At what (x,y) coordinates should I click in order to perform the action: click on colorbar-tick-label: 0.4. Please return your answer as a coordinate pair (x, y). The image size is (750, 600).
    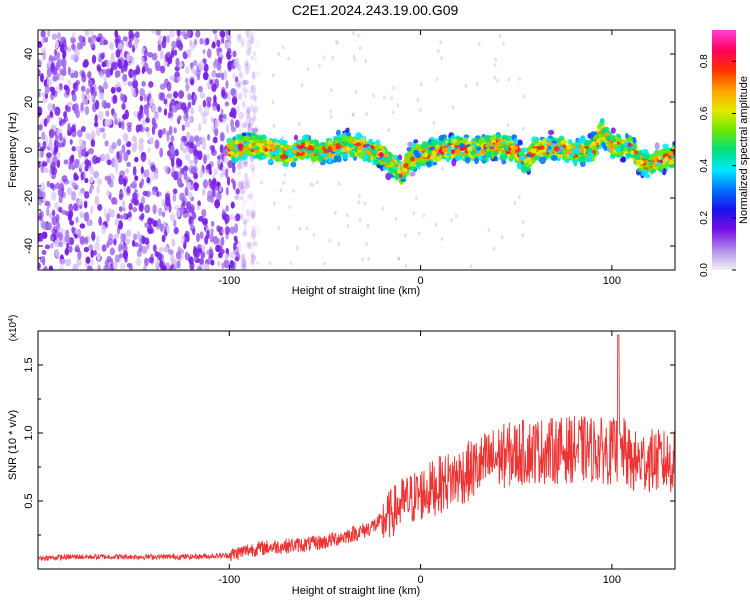
    Looking at the image, I should click on (704, 165).